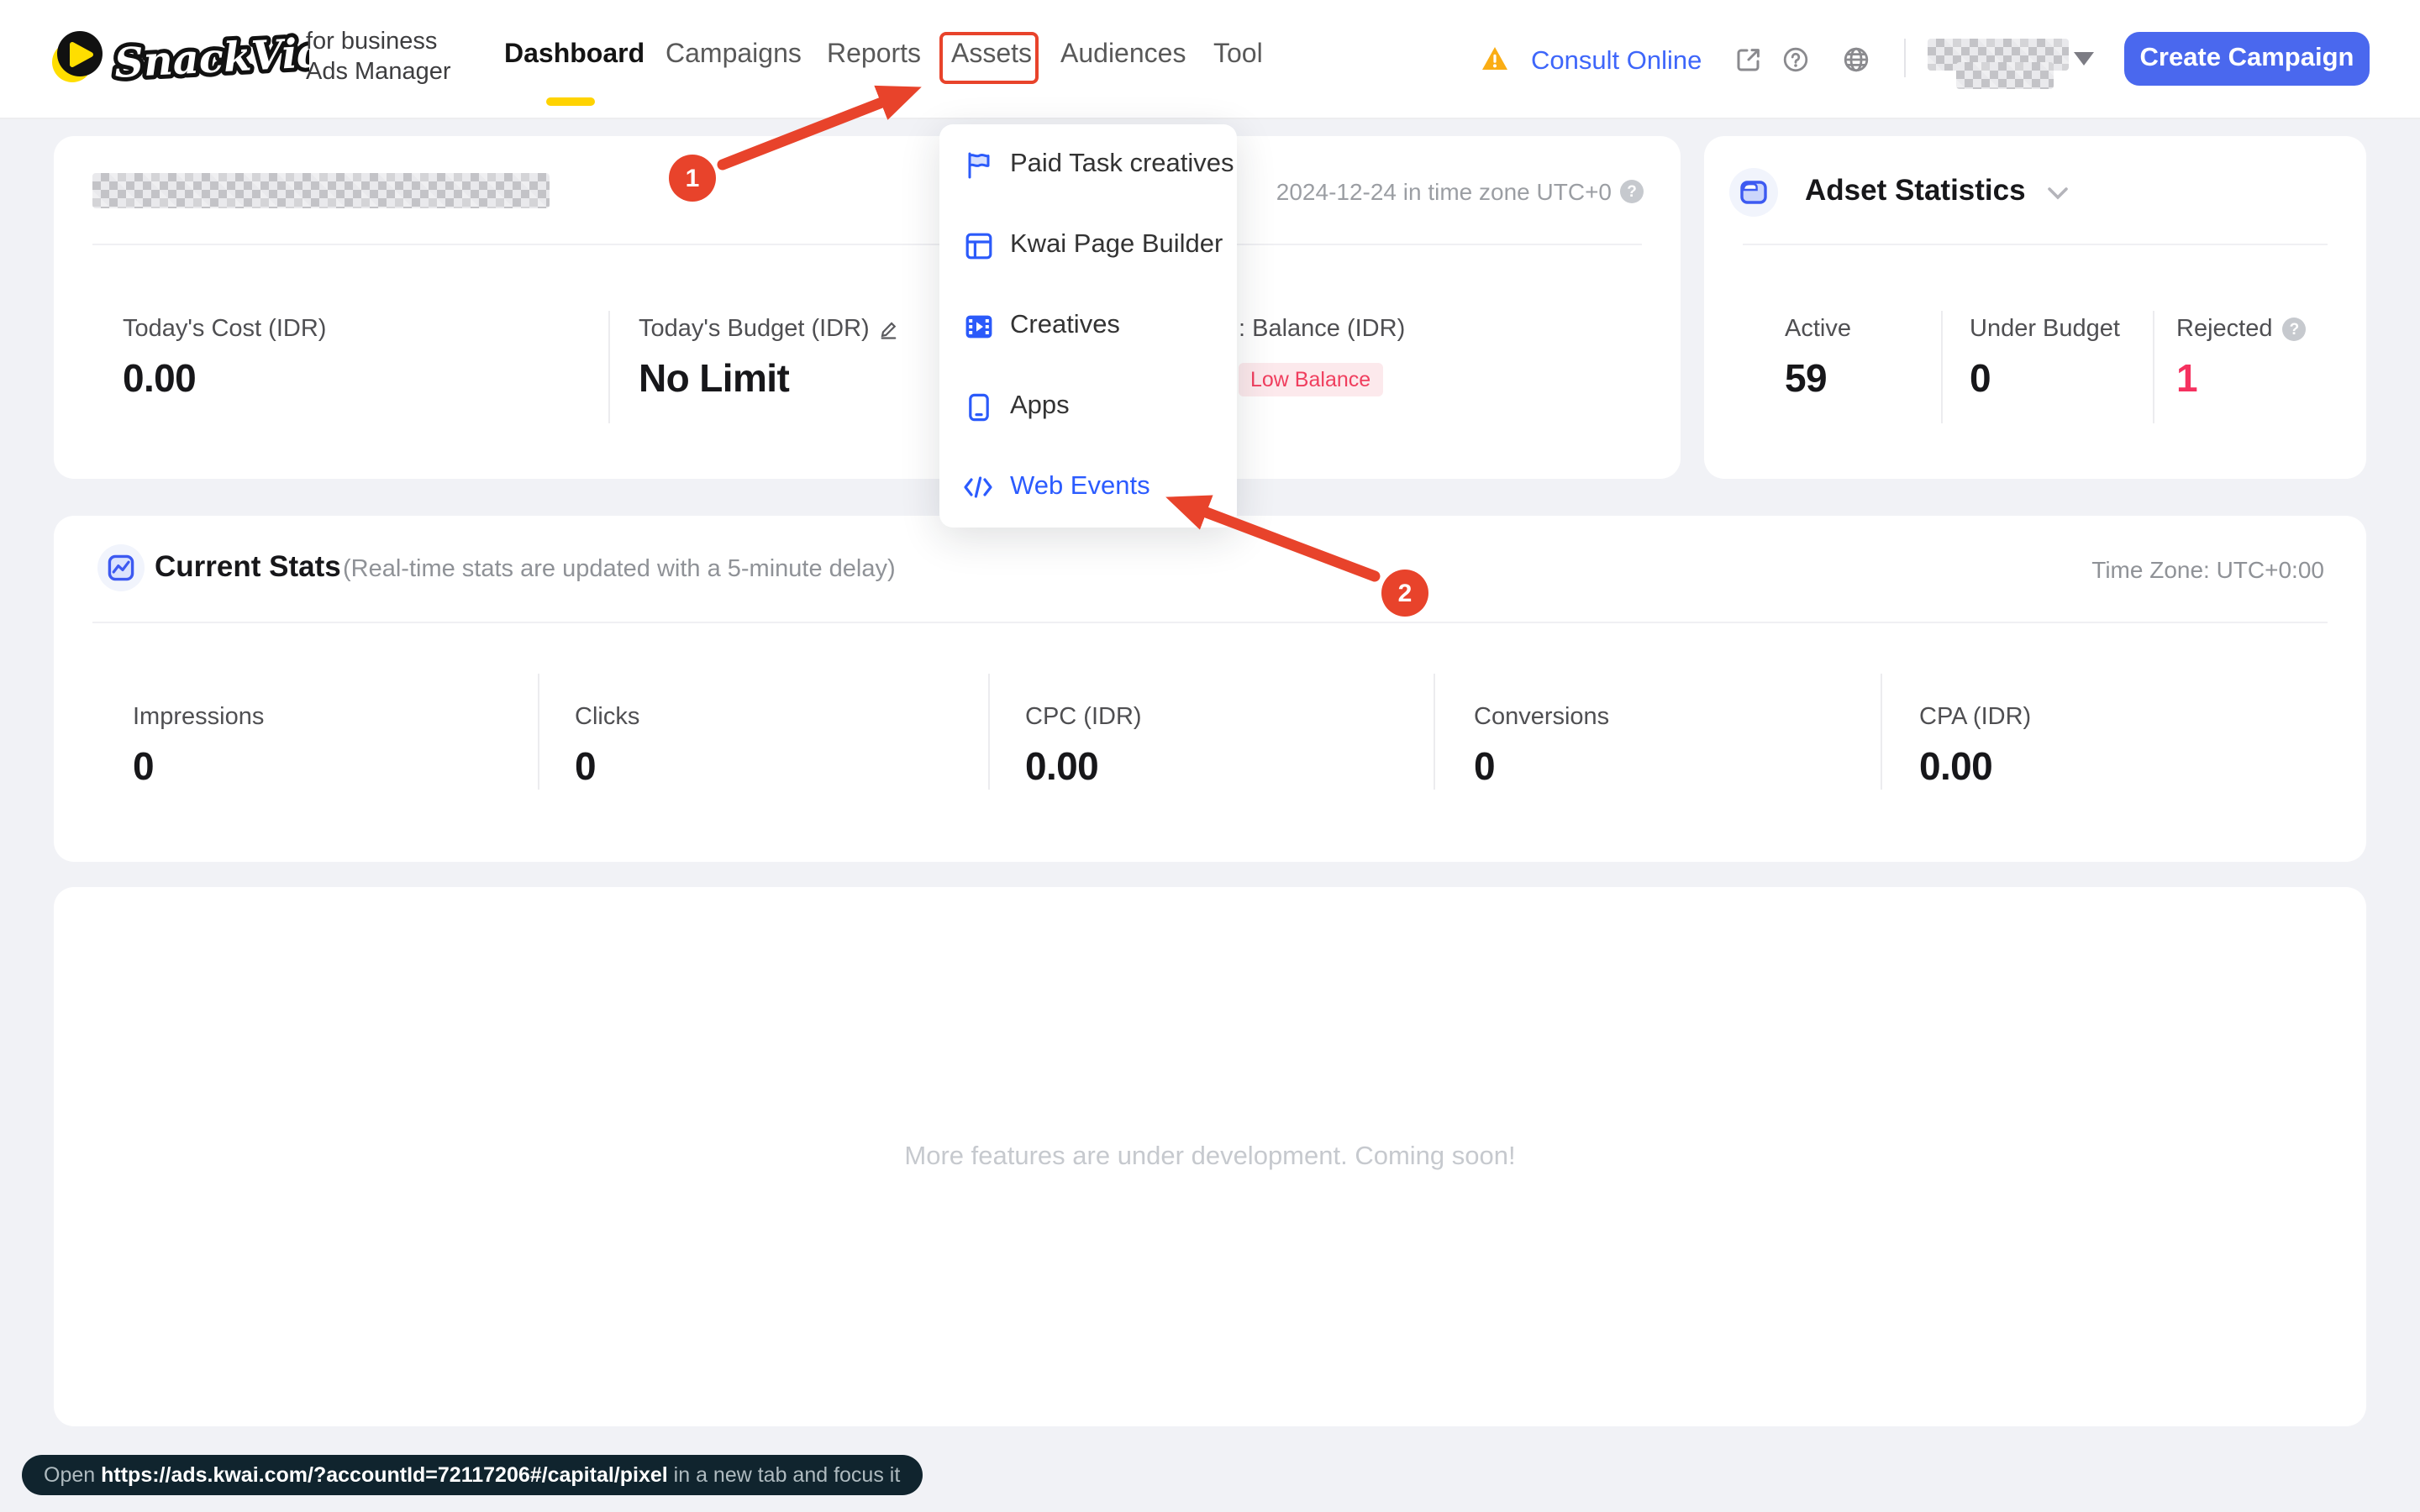 Image resolution: width=2420 pixels, height=1512 pixels. I want to click on todays-cost-label: Today's Cost (IDR), so click(225, 329).